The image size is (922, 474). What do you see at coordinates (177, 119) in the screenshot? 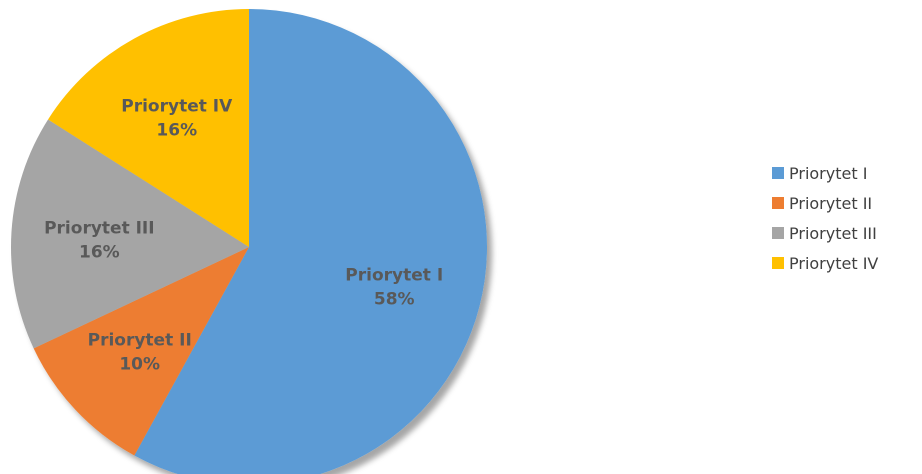
I see `slice-data-label: Priorytet IV 16%` at bounding box center [177, 119].